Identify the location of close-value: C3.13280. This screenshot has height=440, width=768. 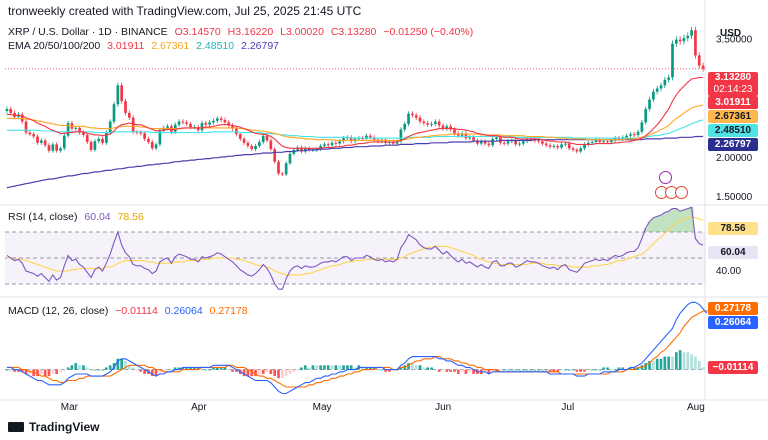
(353, 32).